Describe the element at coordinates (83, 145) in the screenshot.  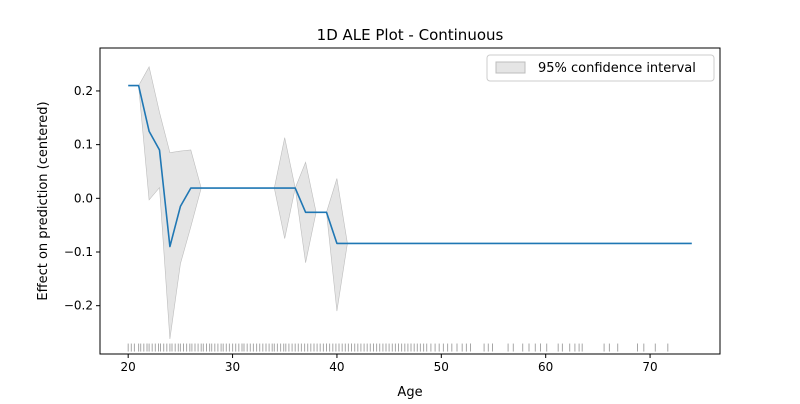
I see `y-tick-label: 0.1` at that location.